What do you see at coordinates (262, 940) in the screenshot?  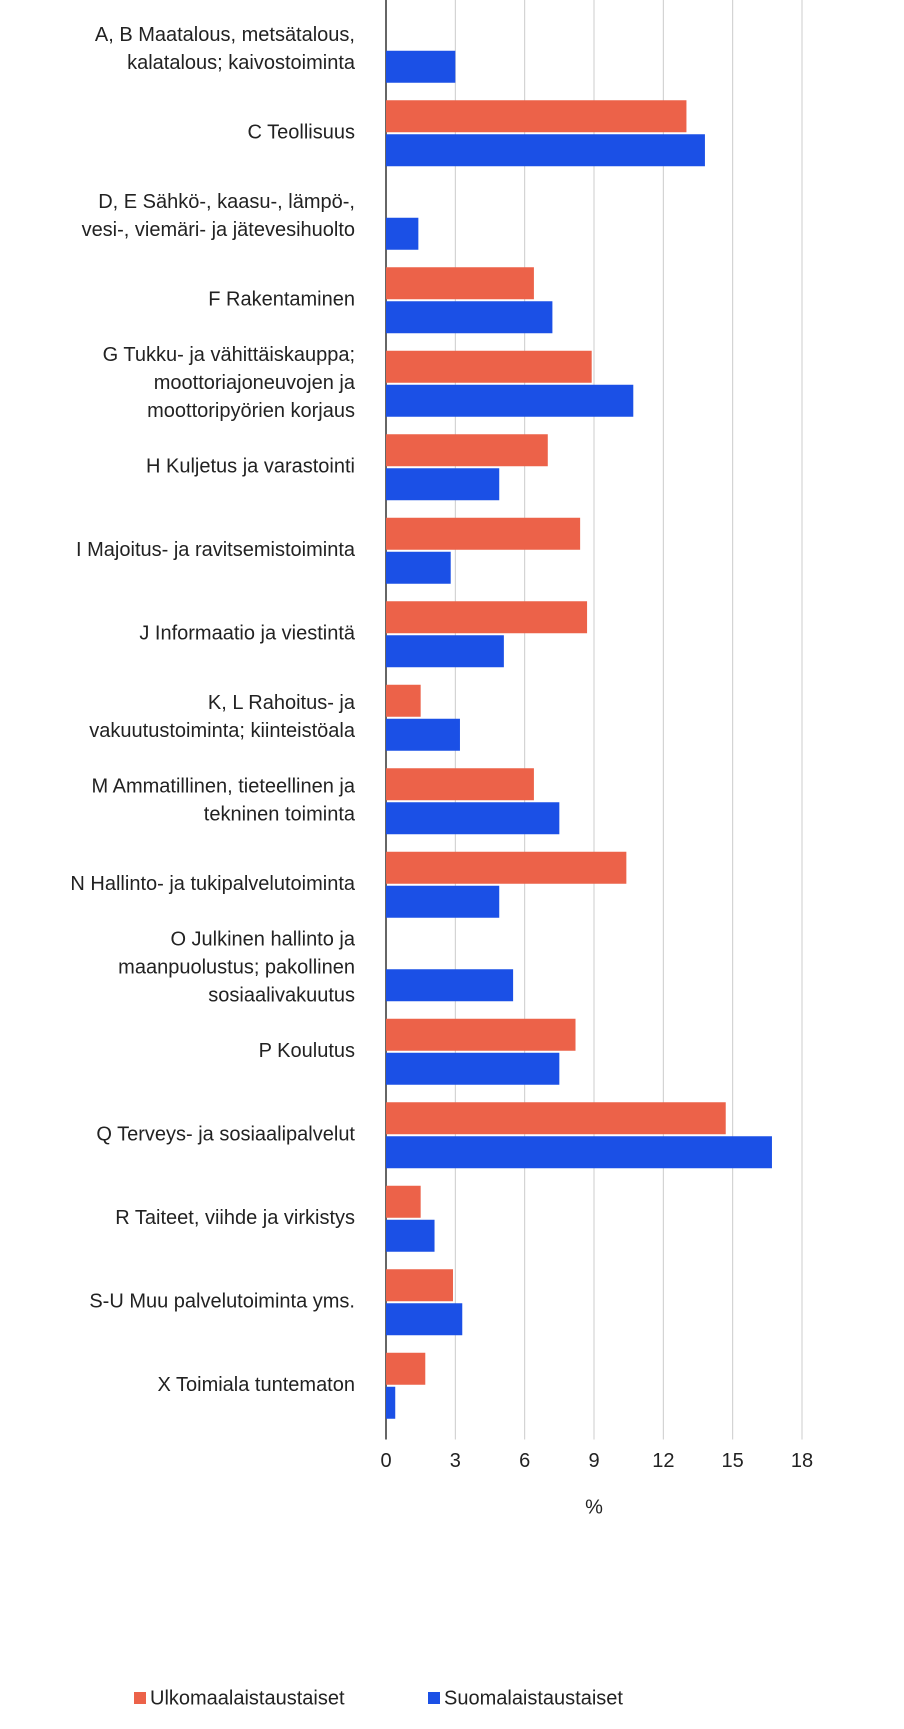 I see `y-tick-label: O Julkinen hallinto ja` at bounding box center [262, 940].